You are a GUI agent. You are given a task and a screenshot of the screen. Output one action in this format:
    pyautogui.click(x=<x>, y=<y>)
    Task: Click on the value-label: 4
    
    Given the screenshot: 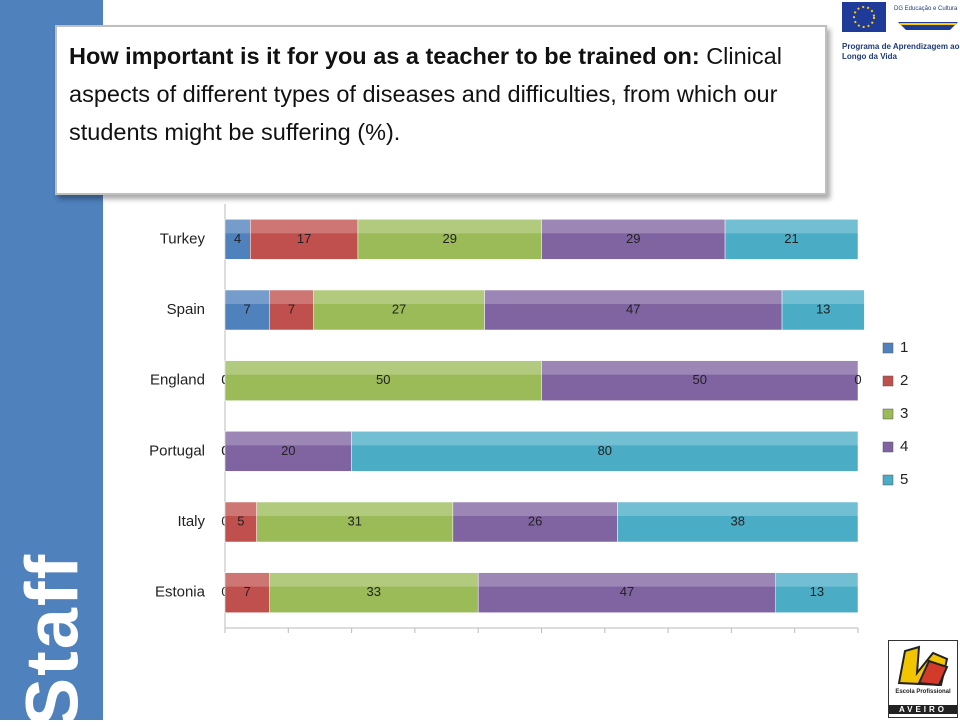 What is the action you would take?
    pyautogui.click(x=237, y=238)
    